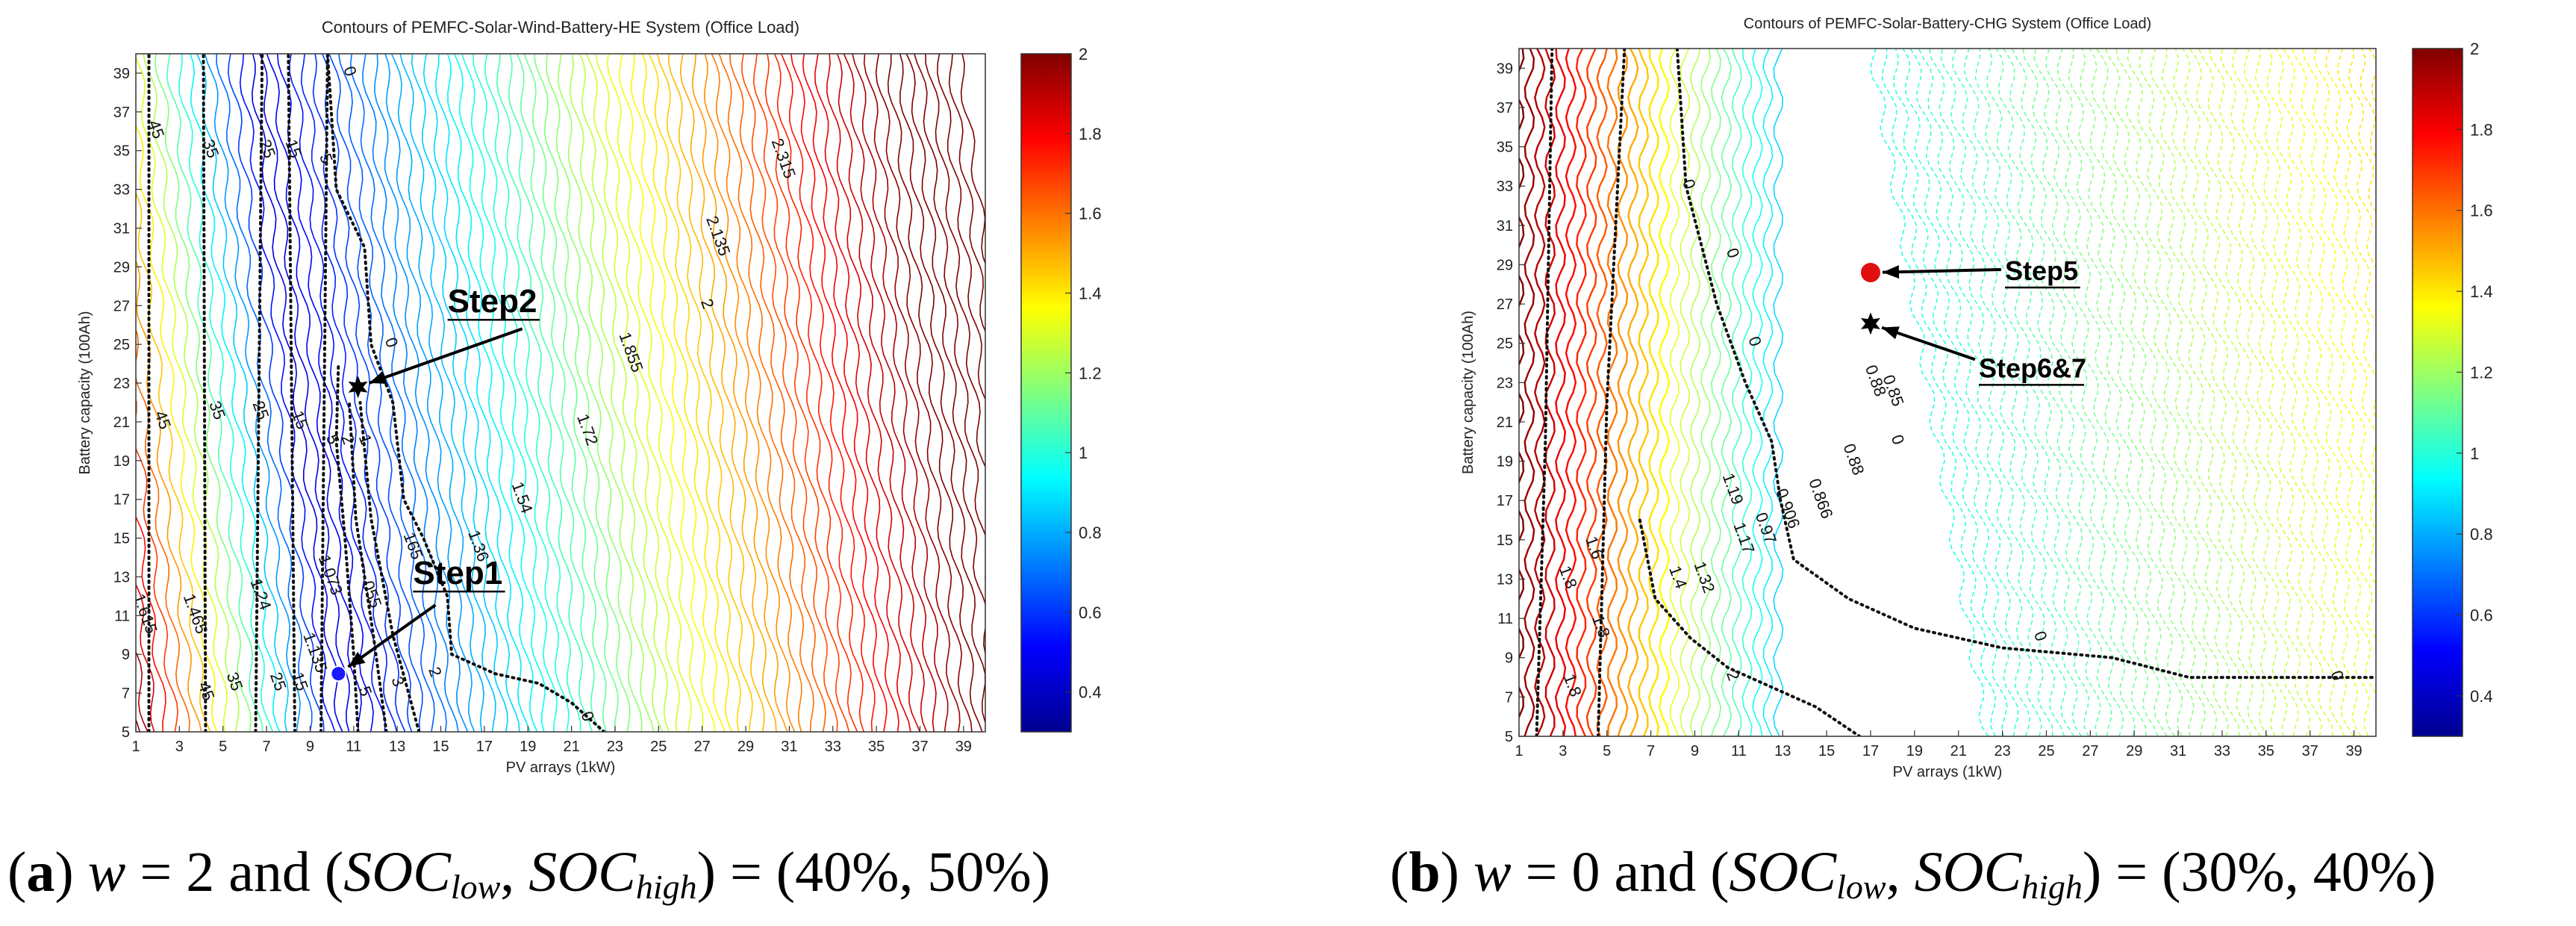 Image resolution: width=2576 pixels, height=926 pixels. I want to click on y-tick-label: 33, so click(1505, 187).